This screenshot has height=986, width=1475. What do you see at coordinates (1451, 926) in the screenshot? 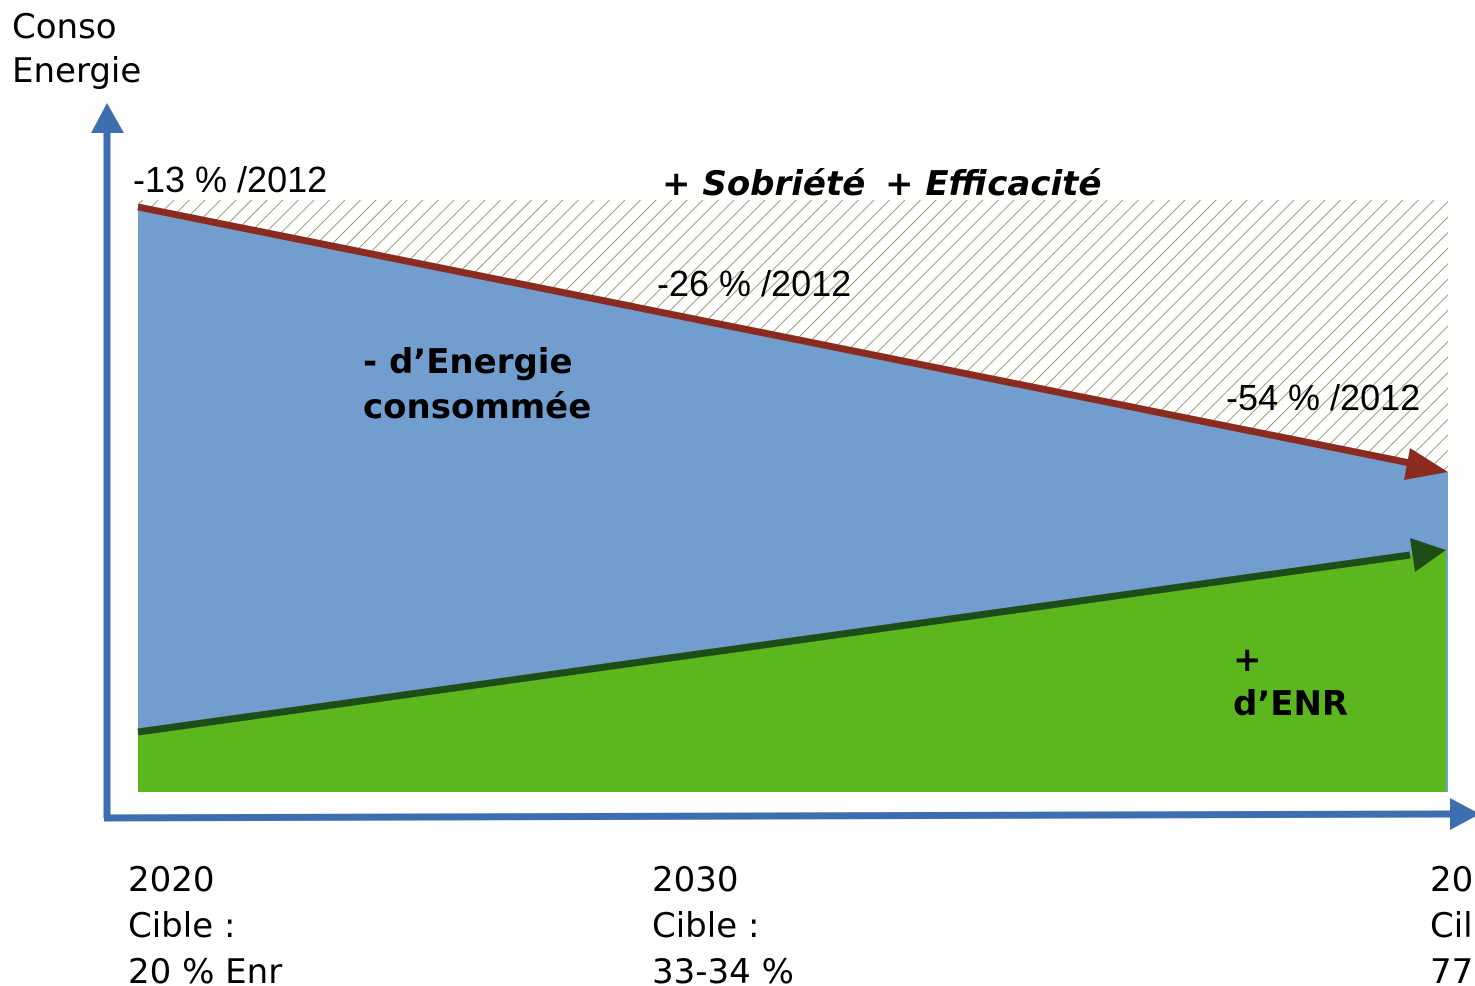
I see `milestone-label: Cil` at bounding box center [1451, 926].